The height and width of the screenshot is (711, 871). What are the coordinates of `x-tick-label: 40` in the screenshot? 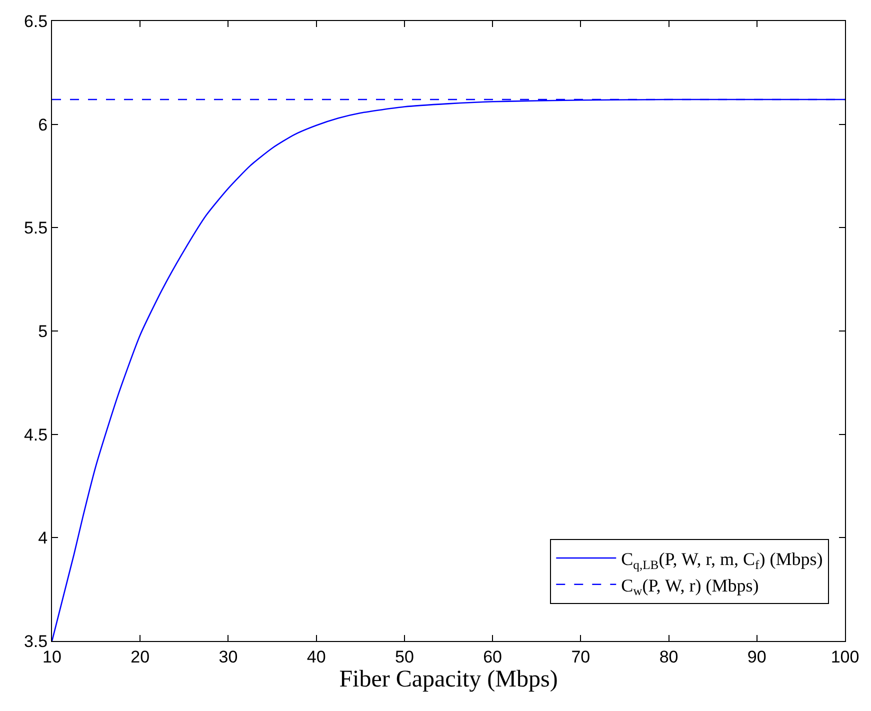 It's located at (316, 656).